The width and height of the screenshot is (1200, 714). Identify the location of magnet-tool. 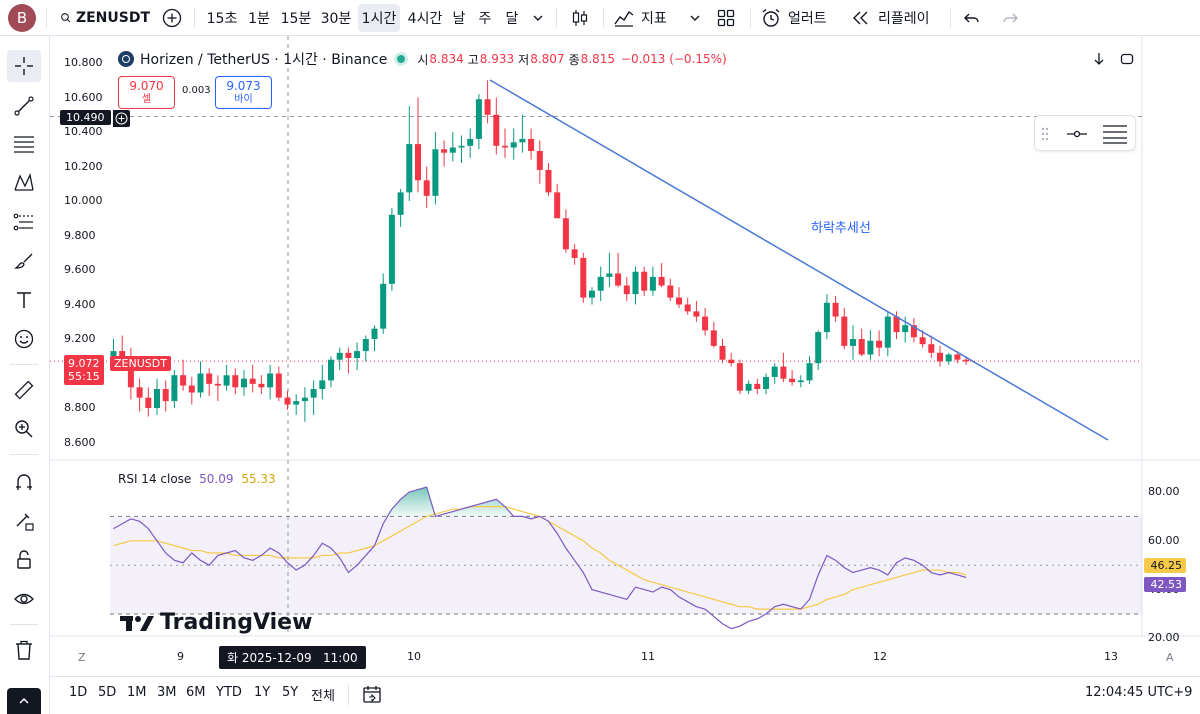
(24, 482).